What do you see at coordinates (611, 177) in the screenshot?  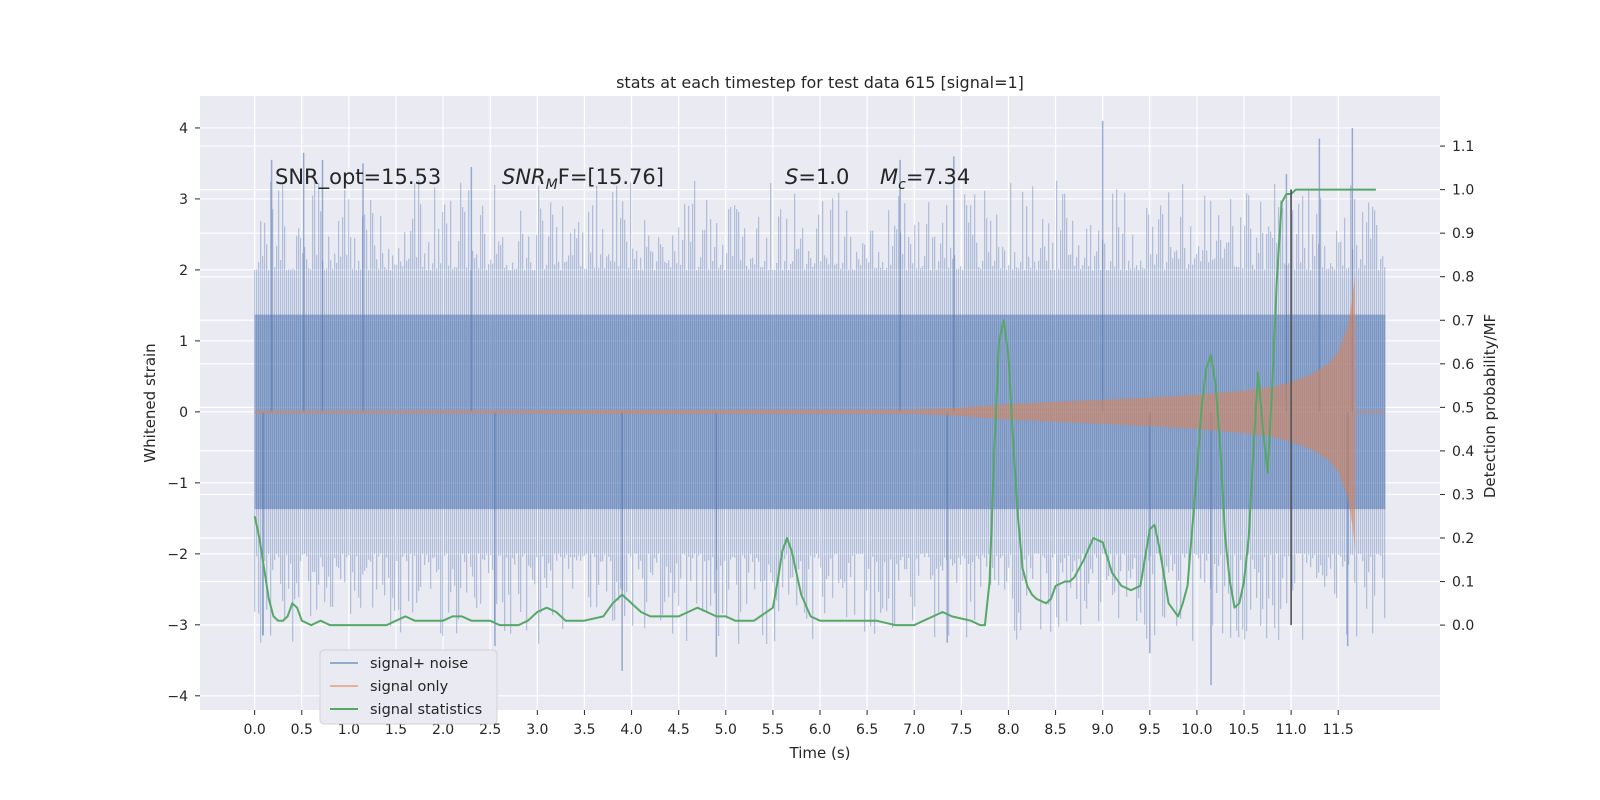 I see `annotation-snr-mf-rest: F=[15.76]` at bounding box center [611, 177].